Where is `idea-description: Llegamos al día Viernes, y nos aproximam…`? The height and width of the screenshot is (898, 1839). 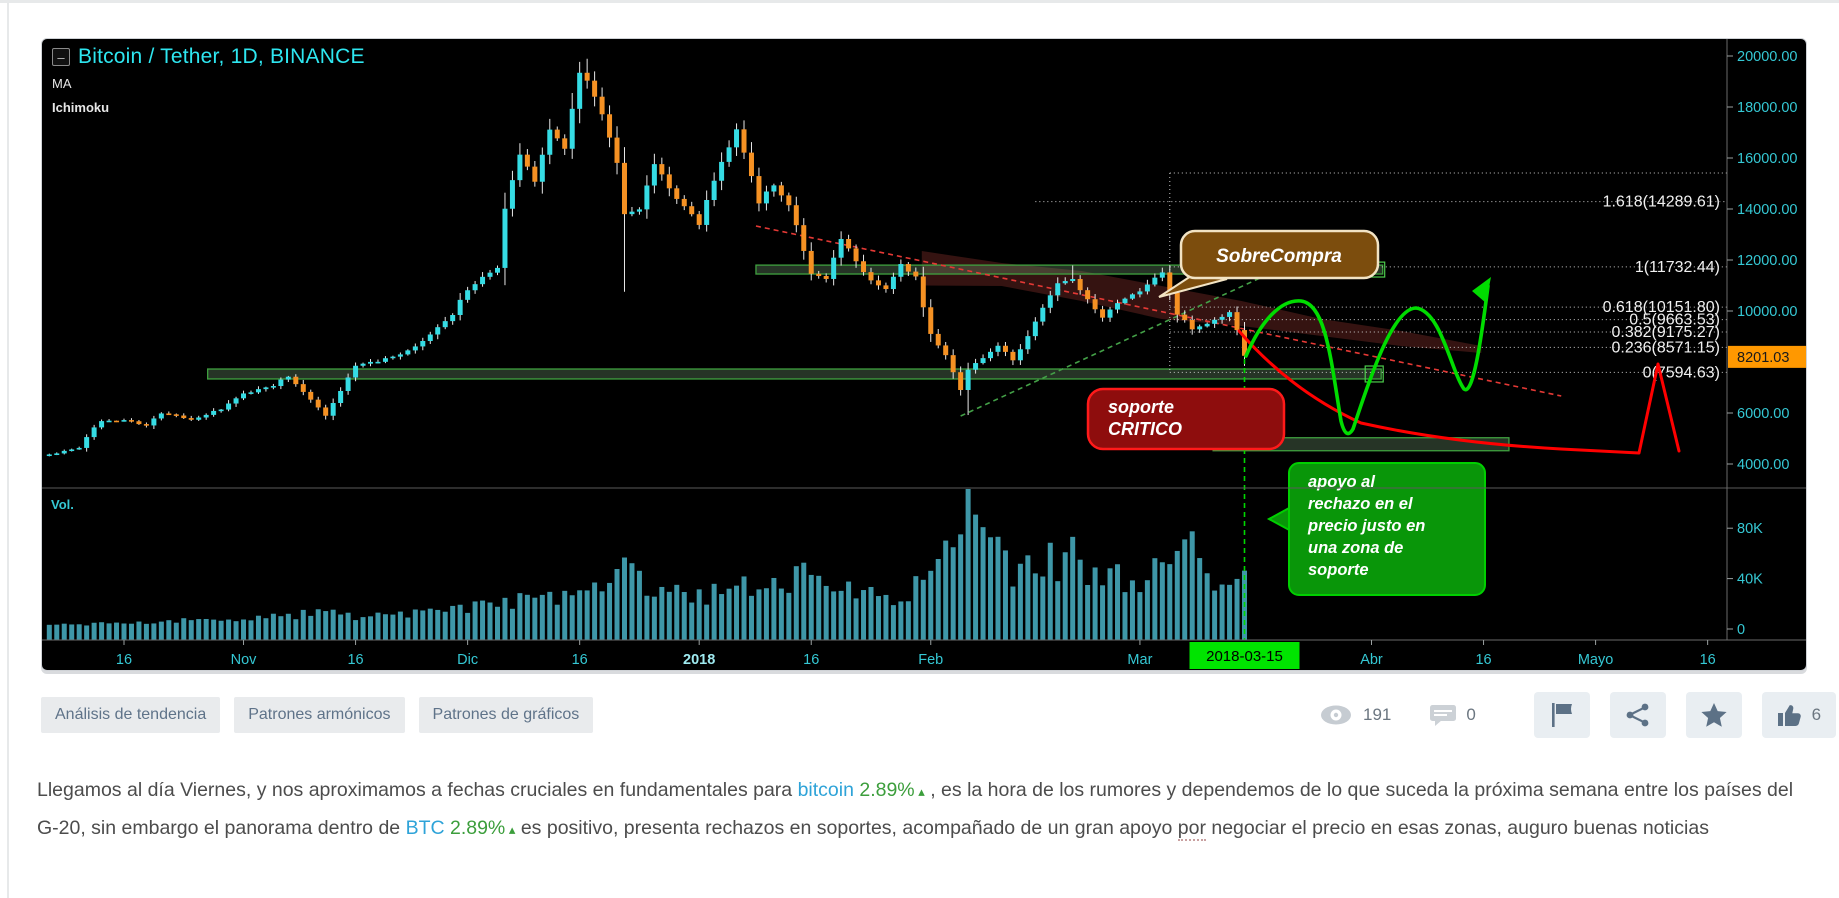 idea-description: Llegamos al día Viernes, y nos aproximam… is located at coordinates (923, 810).